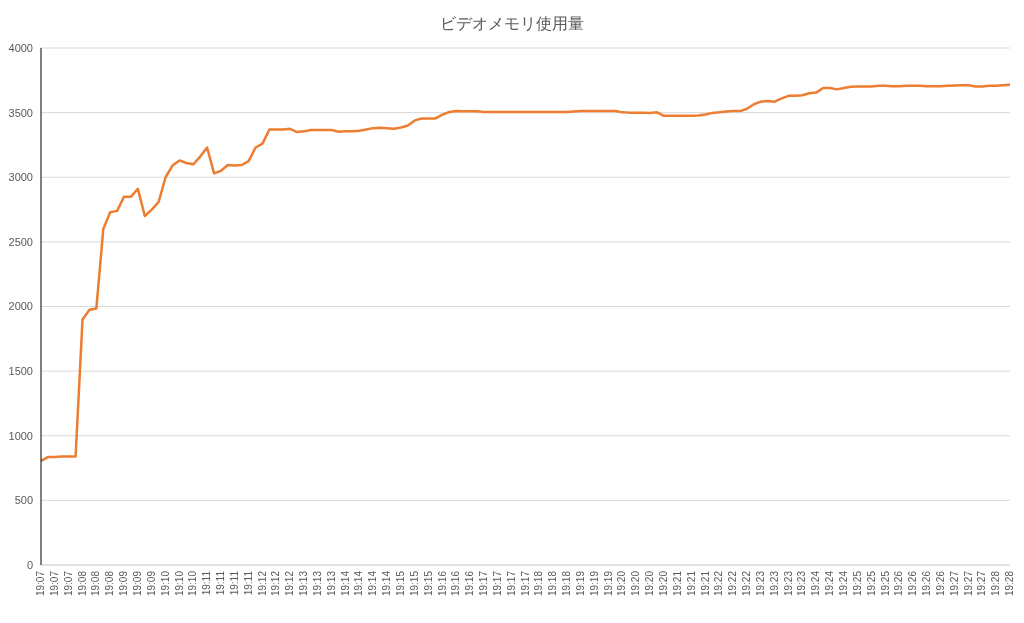 The height and width of the screenshot is (623, 1024). Describe the element at coordinates (29, 564) in the screenshot. I see `y-tick-label: 0` at that location.